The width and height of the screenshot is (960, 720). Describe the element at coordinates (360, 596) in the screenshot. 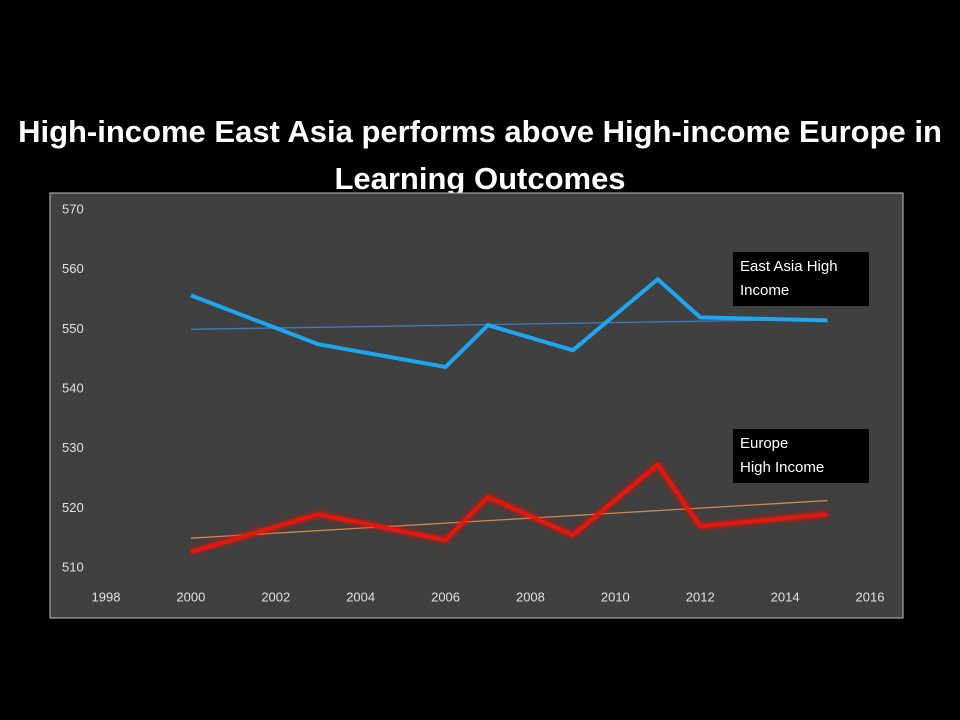

I see `x-tick-label: 2004` at that location.